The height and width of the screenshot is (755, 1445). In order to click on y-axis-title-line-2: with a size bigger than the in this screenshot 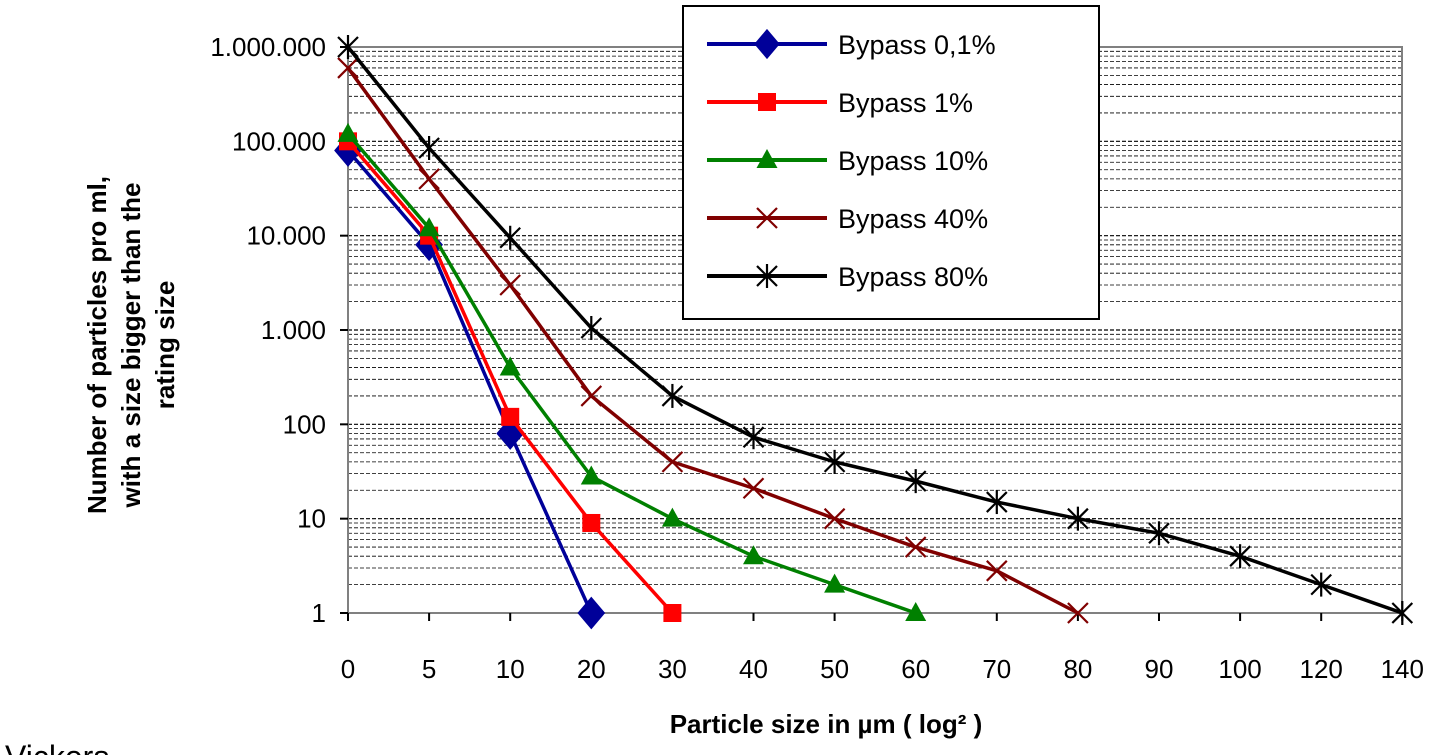, I will do `click(131, 345)`.